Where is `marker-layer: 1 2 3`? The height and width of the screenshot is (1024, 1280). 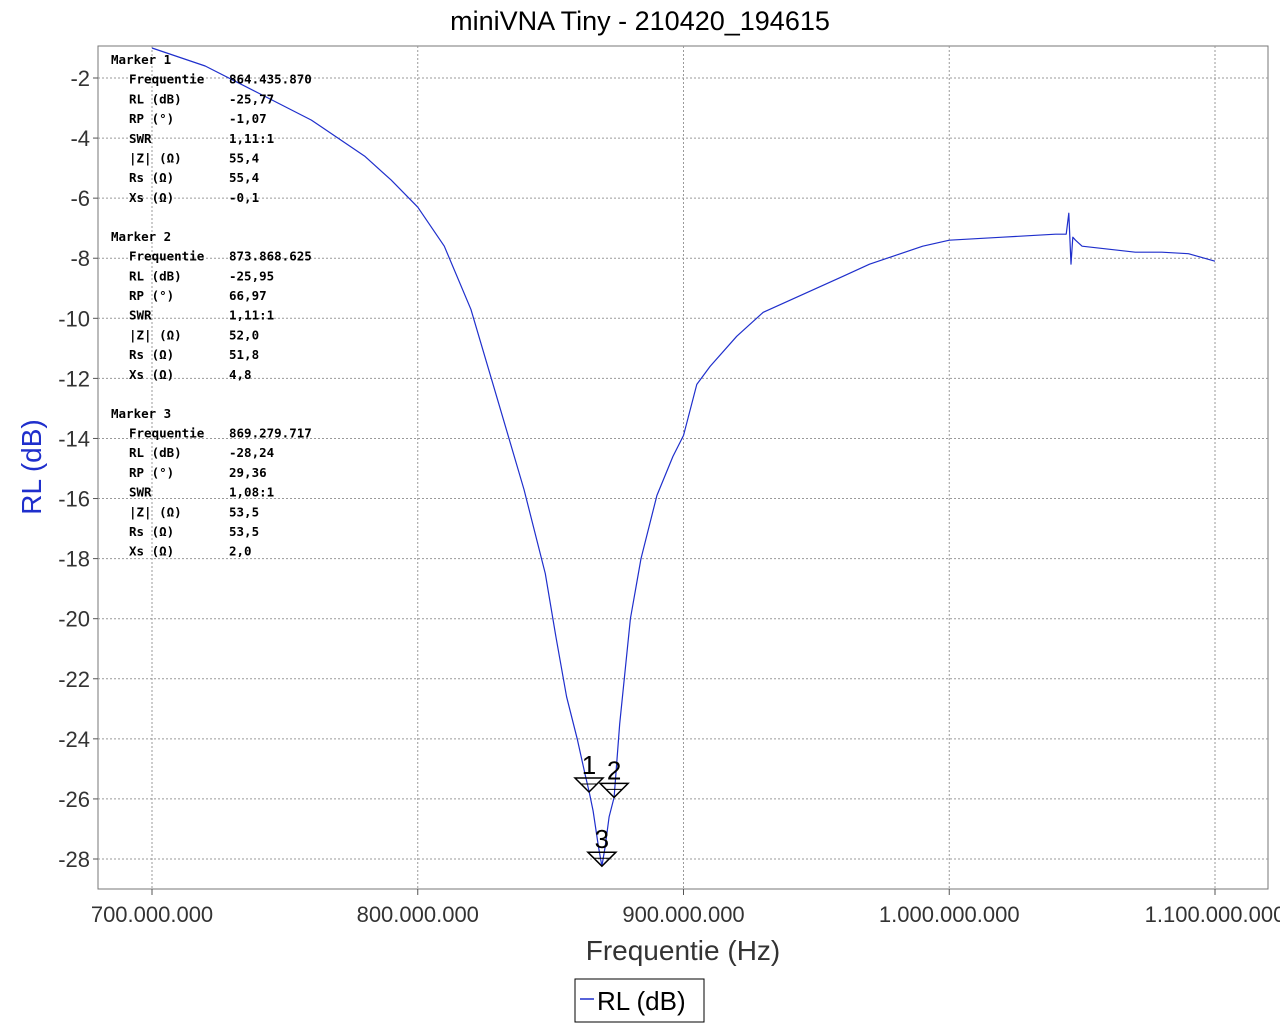
marker-layer: 1 2 3 is located at coordinates (601, 809).